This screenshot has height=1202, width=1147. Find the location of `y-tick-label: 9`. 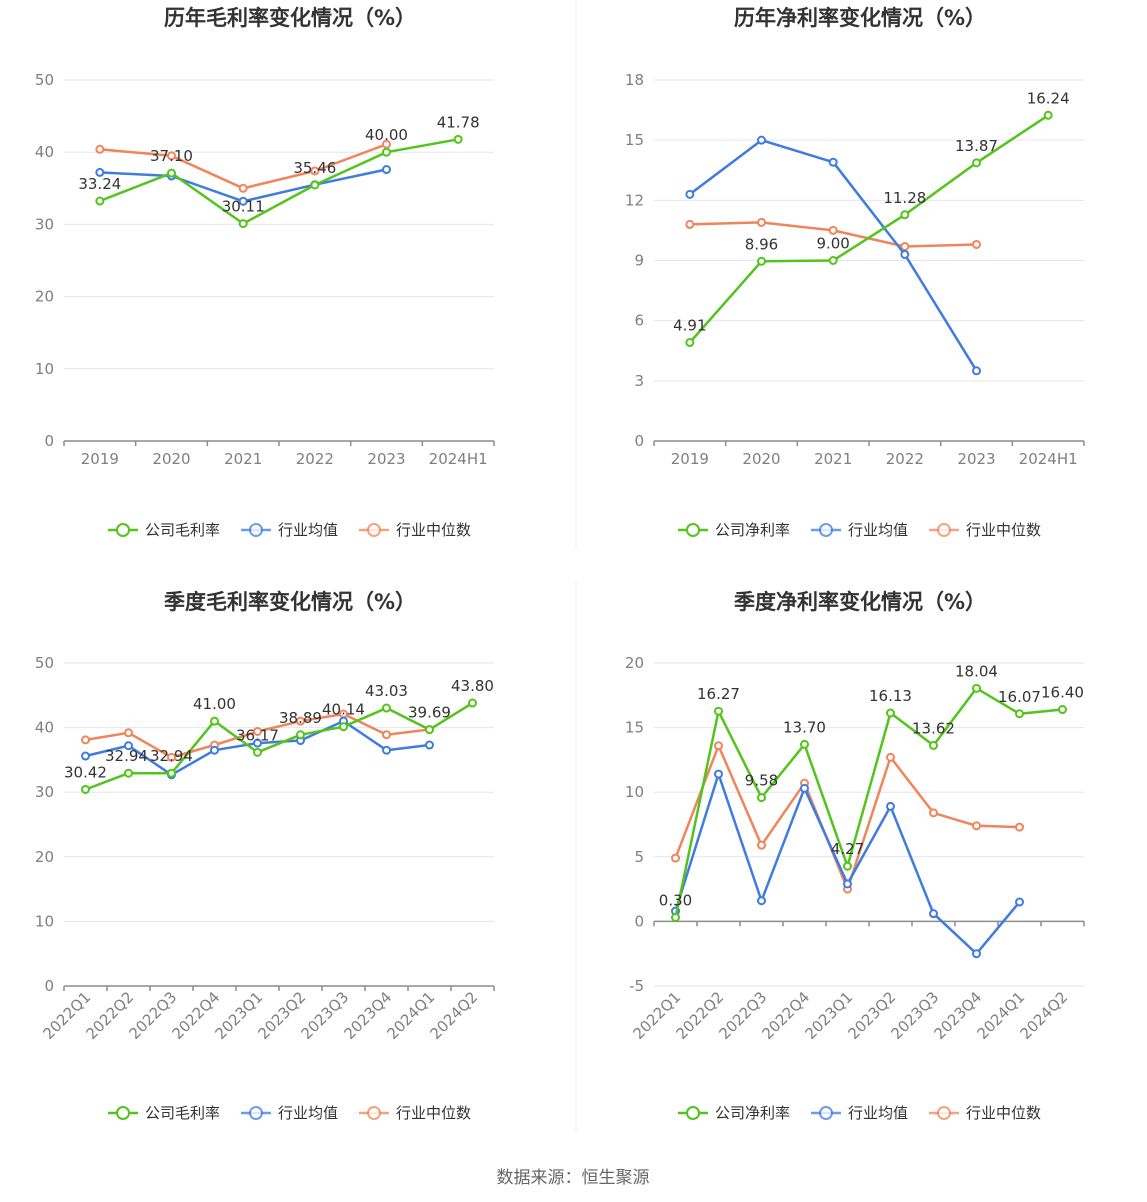

y-tick-label: 9 is located at coordinates (639, 261).